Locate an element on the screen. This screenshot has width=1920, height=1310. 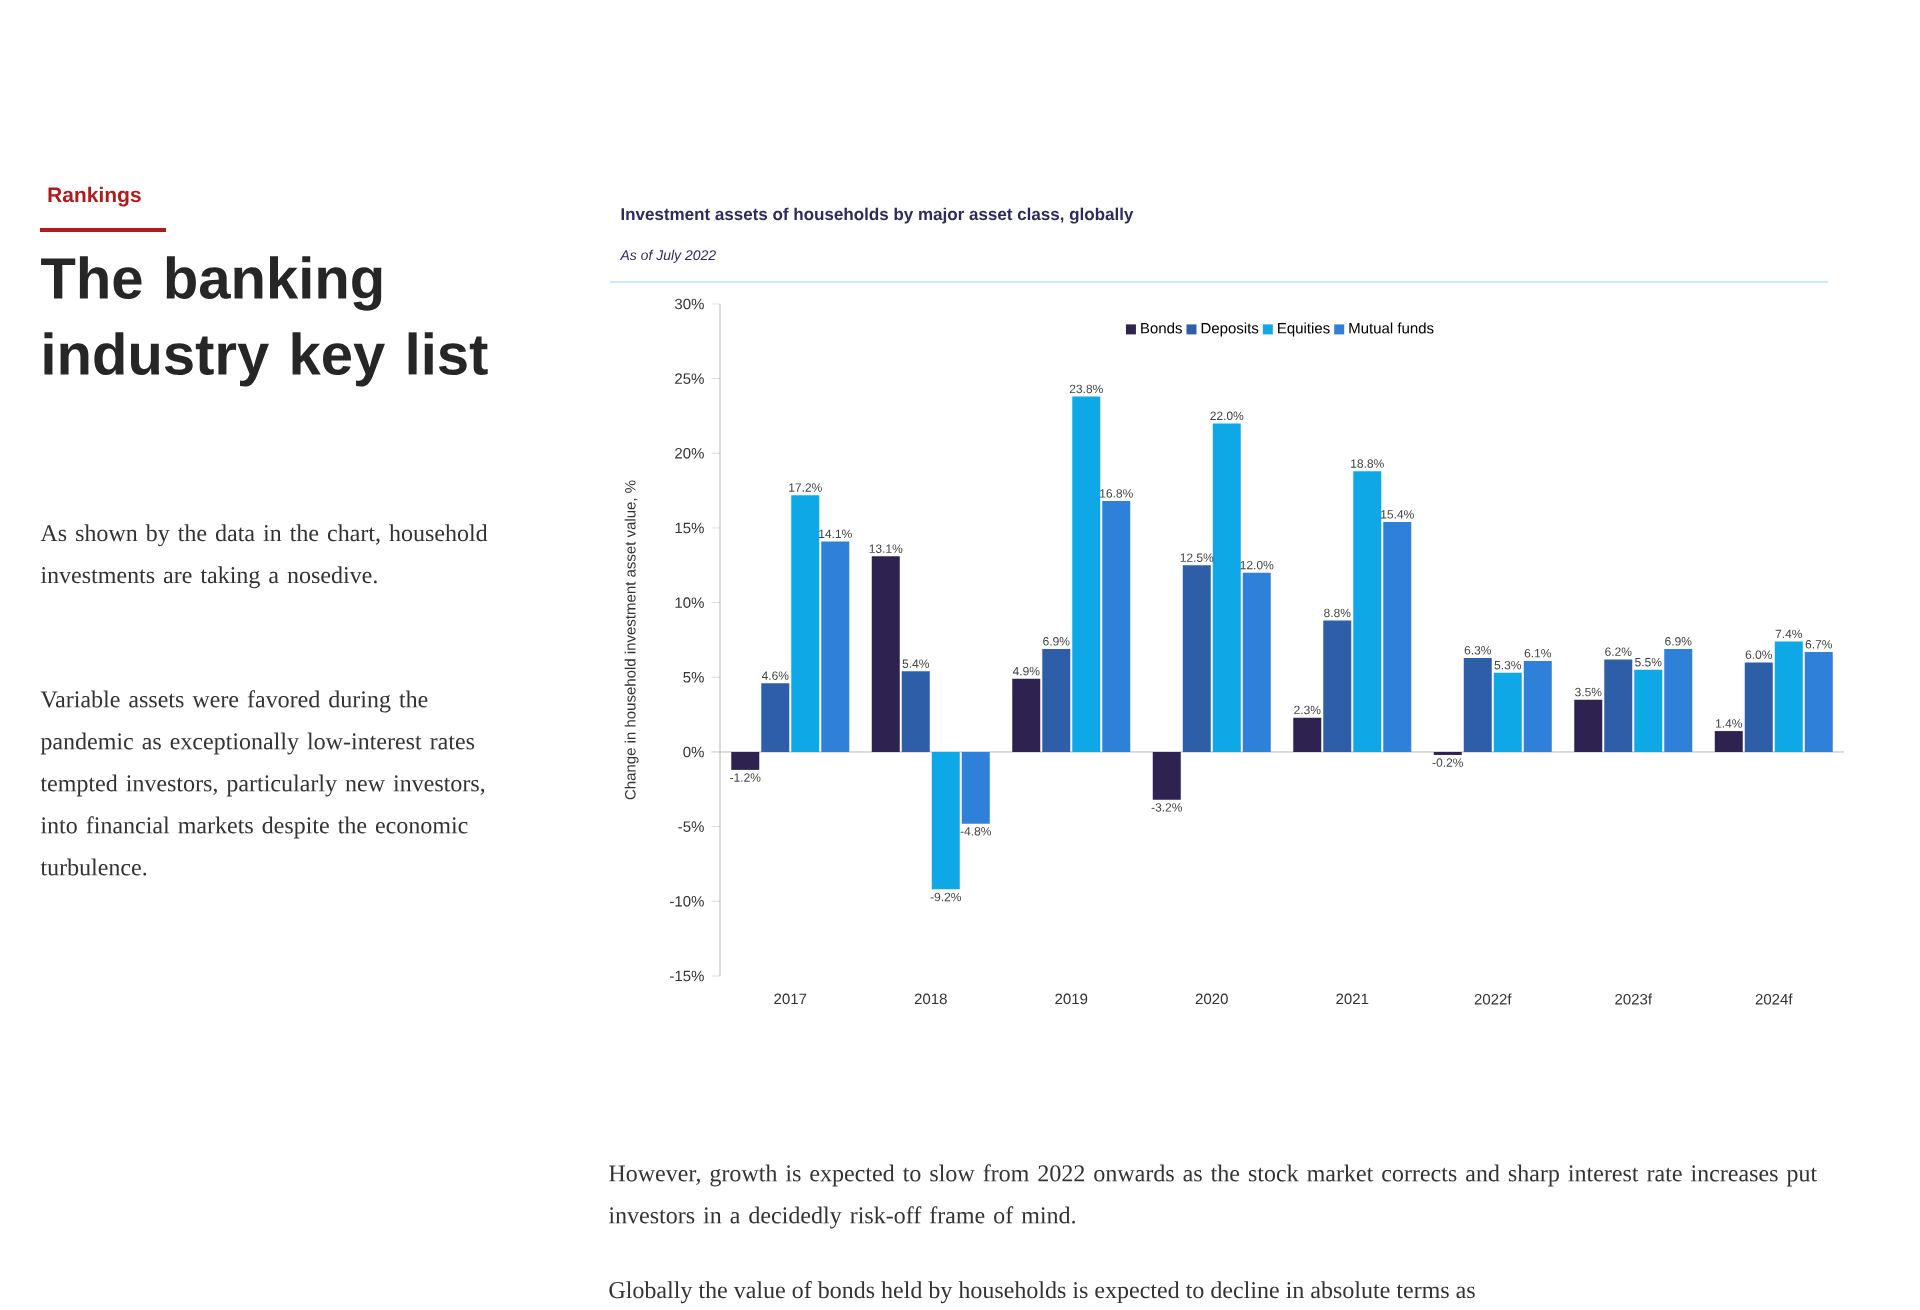
text: The banking industry key list is located at coordinates (264, 321).